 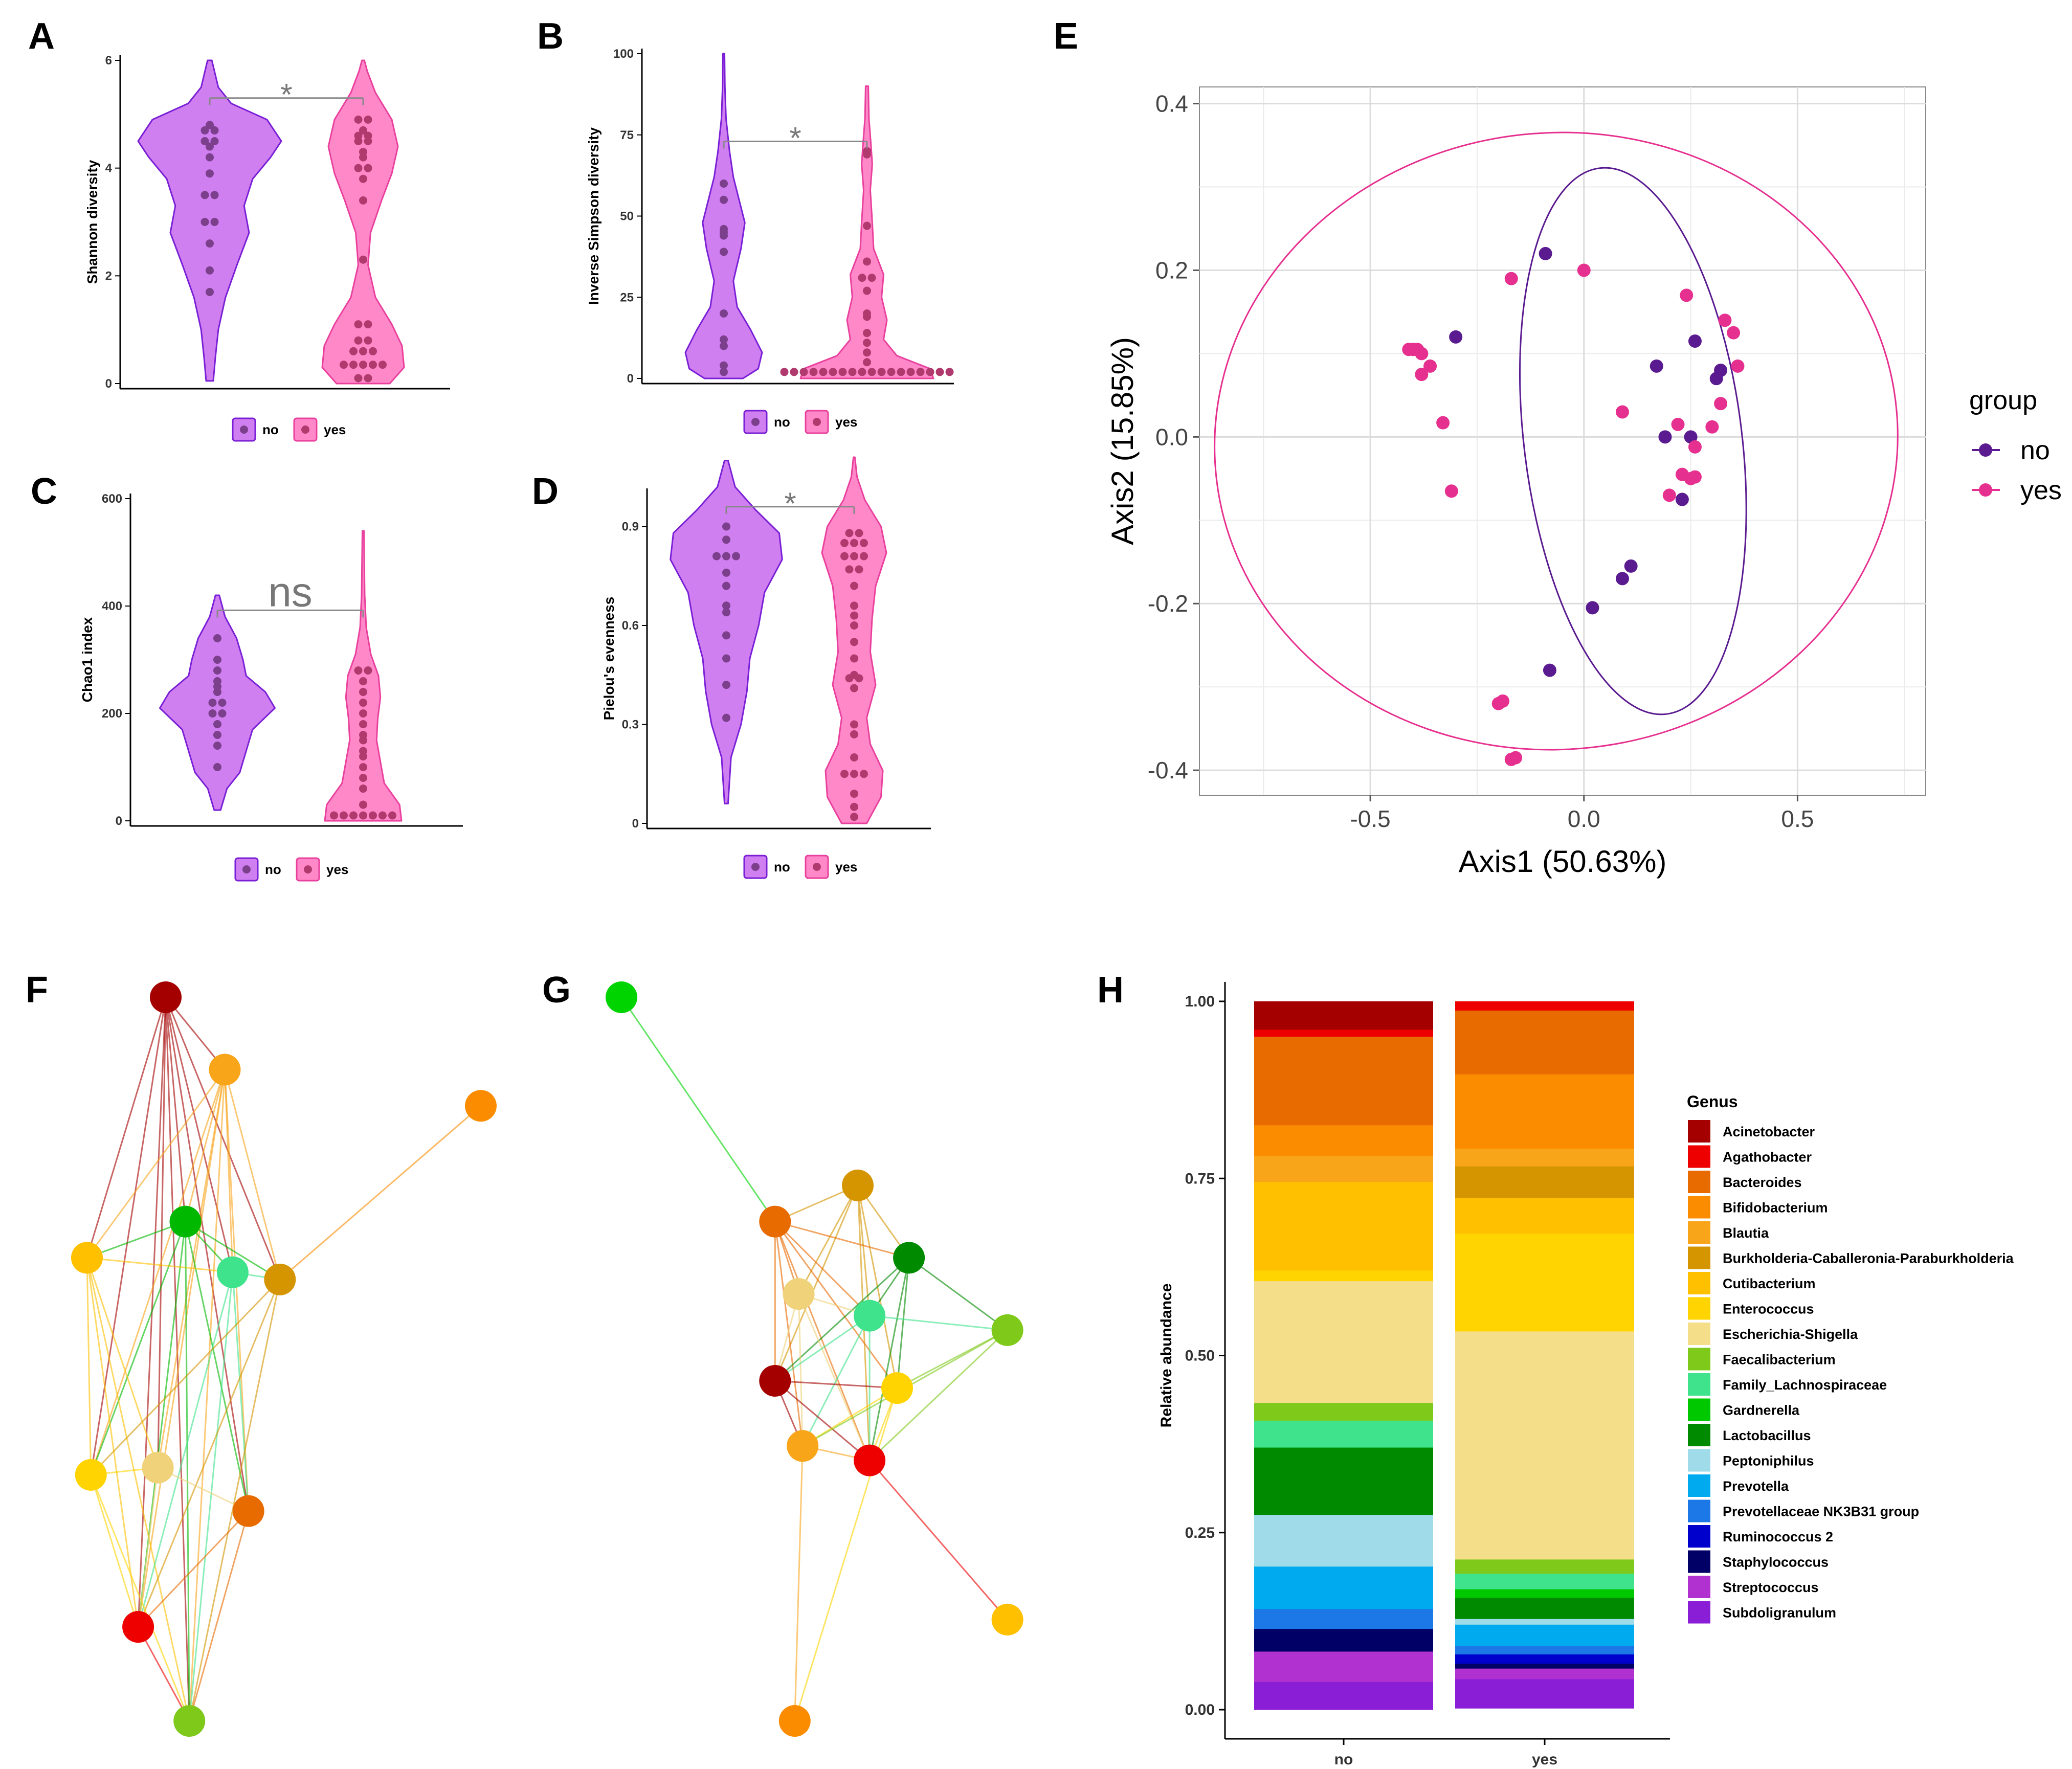 I want to click on y-tick-label: 0, so click(x=630, y=379).